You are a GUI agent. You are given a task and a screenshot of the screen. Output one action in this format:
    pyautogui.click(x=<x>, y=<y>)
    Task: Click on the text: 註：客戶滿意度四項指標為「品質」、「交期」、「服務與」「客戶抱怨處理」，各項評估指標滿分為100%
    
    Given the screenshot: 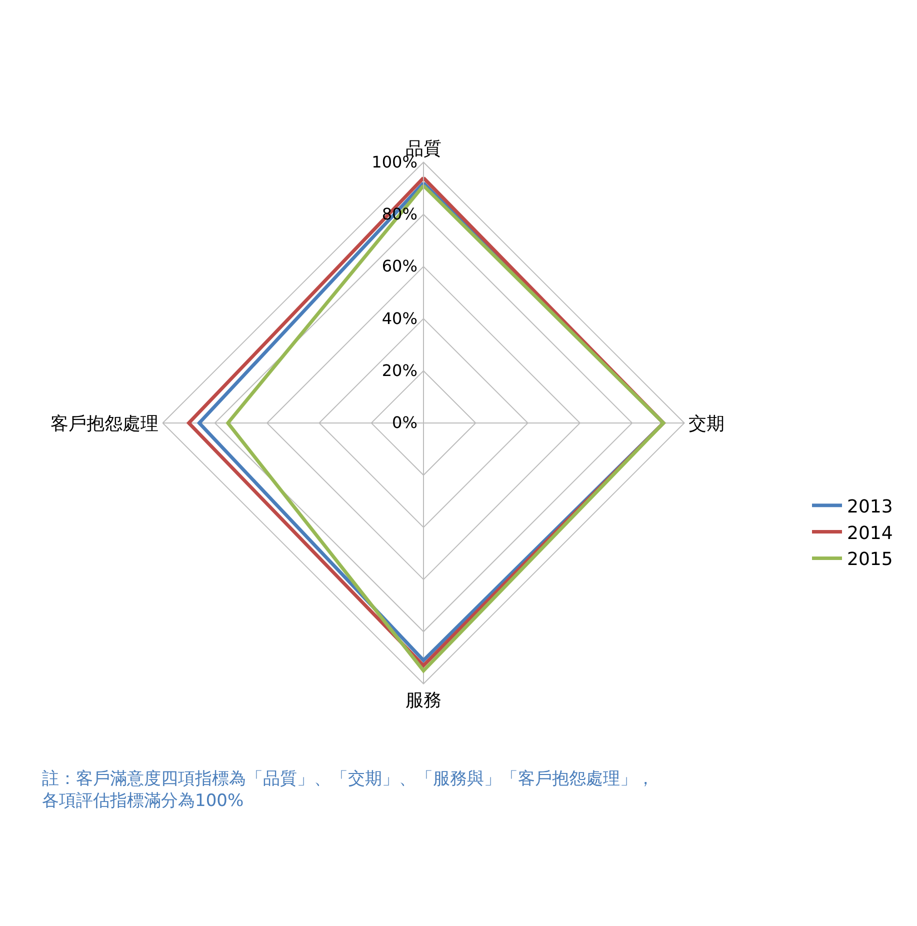 What is the action you would take?
    pyautogui.click(x=348, y=790)
    